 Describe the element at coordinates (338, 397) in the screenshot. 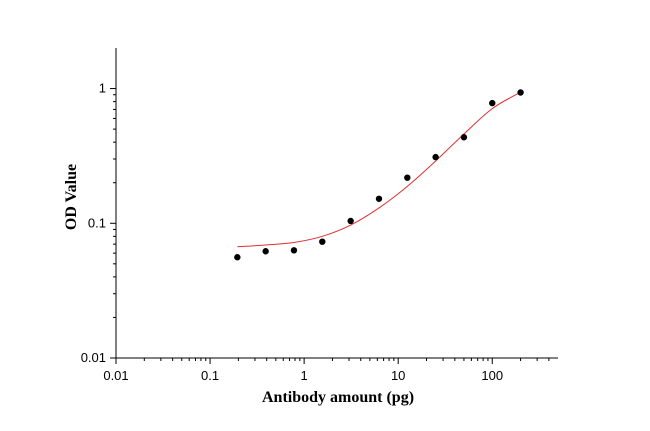

I see `x-axis-title: Antibody amount (pg)` at that location.